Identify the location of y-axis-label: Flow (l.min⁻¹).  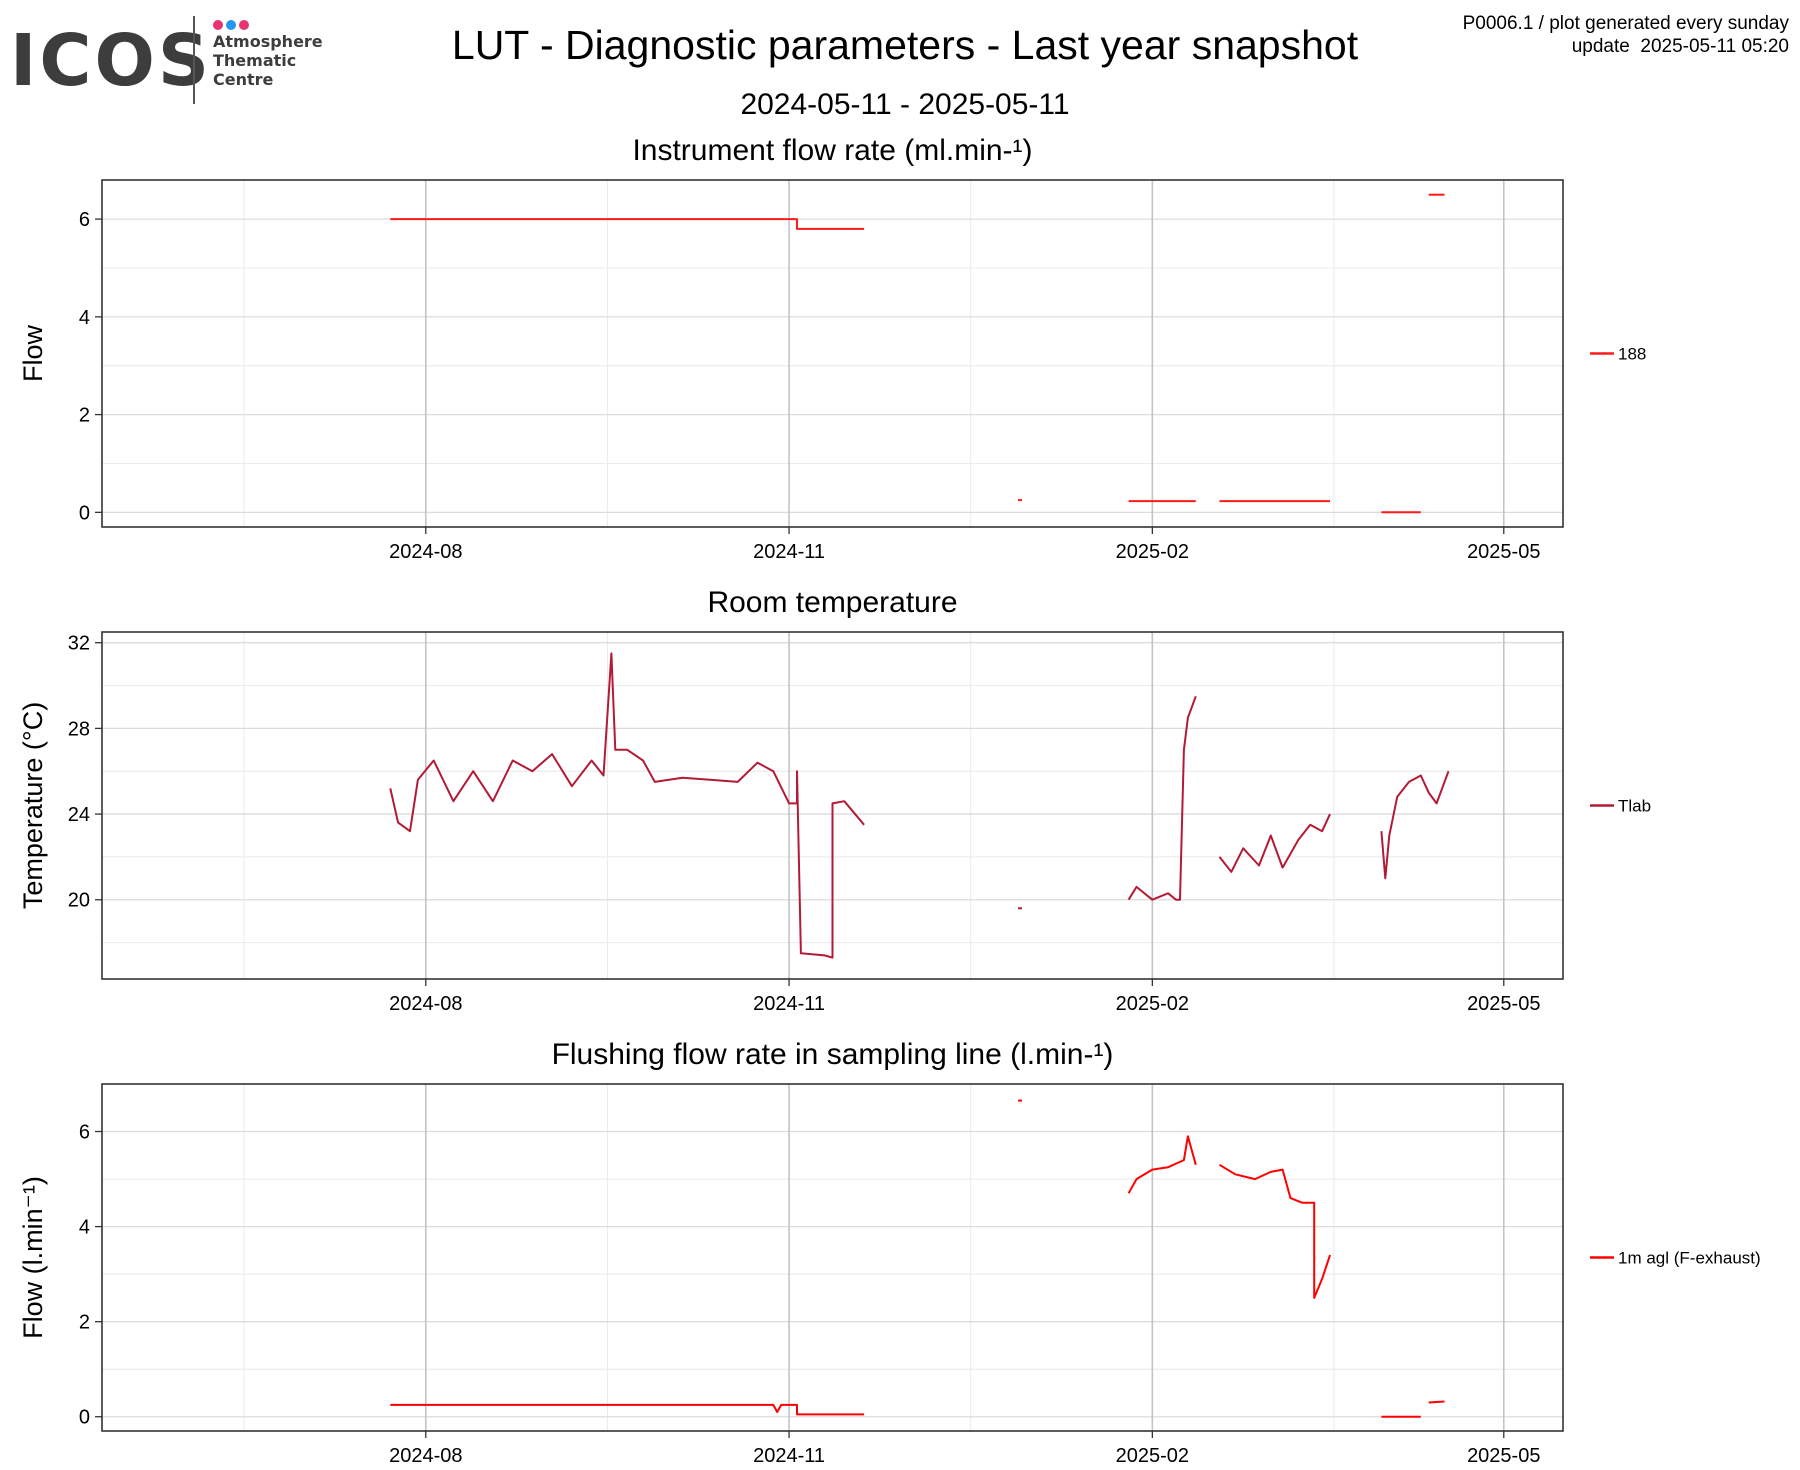
(33, 1257).